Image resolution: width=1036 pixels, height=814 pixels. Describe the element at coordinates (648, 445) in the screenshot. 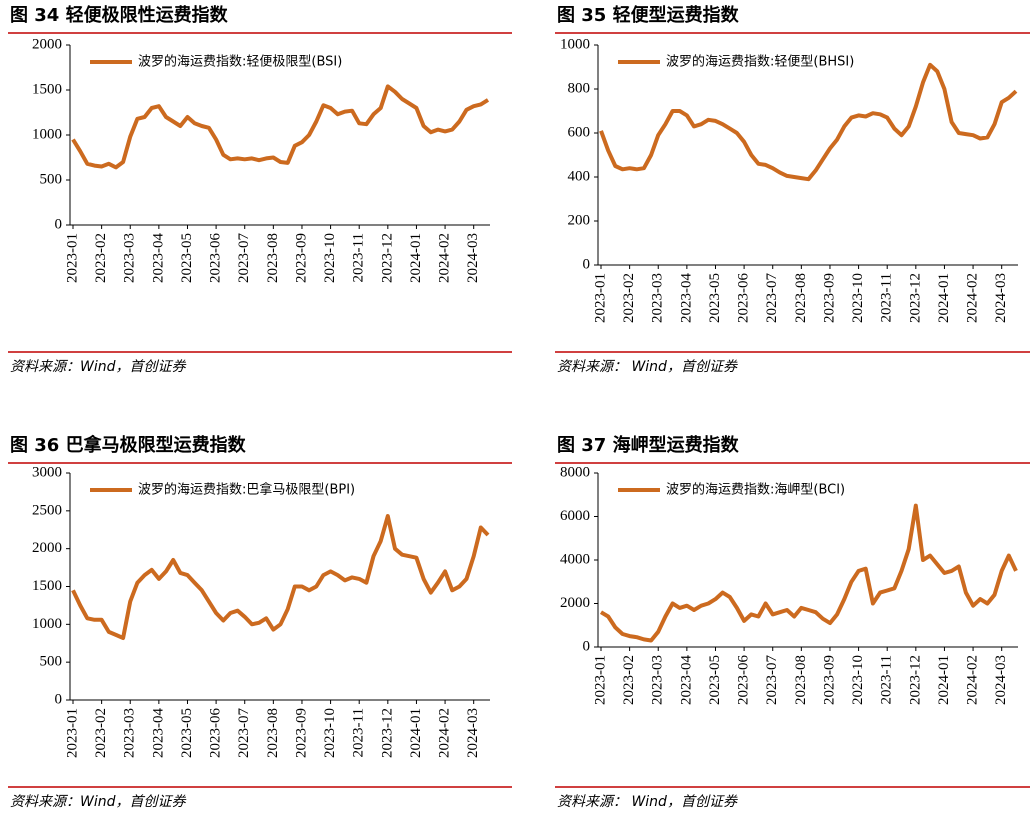

I see `chart-title: 图 37 海岬型运费指数` at that location.